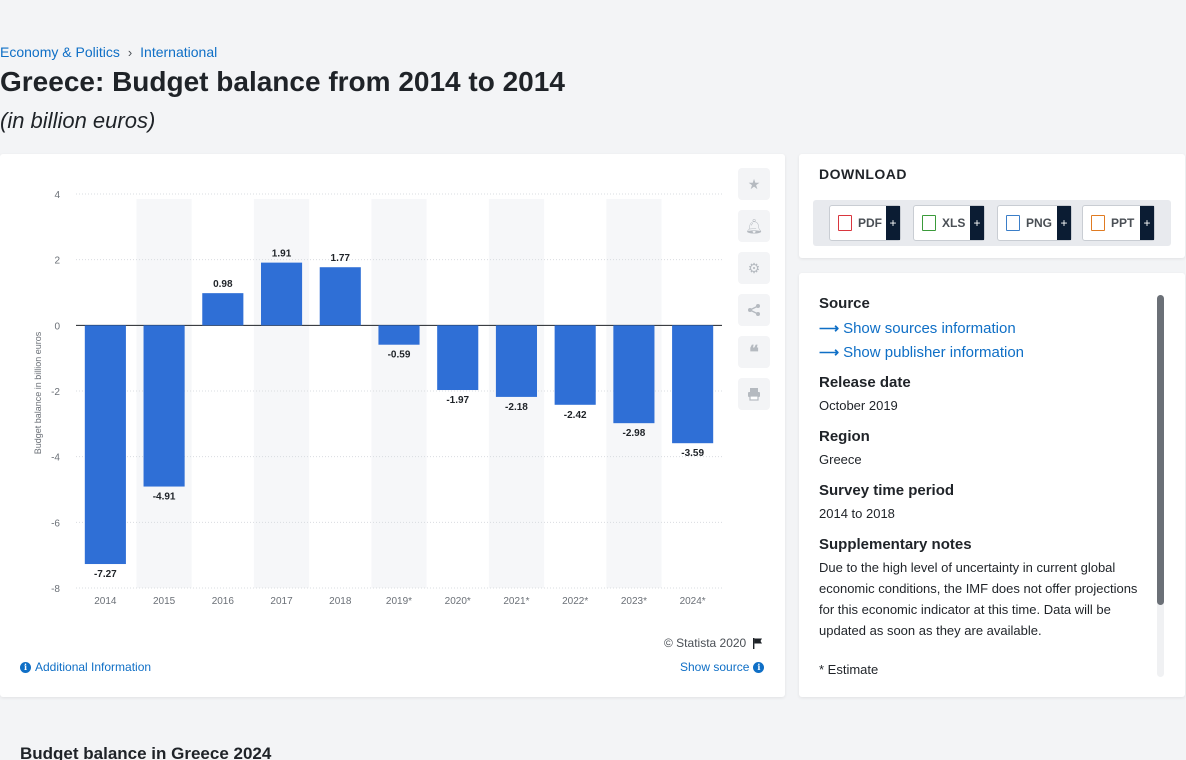 This screenshot has width=1186, height=760. Describe the element at coordinates (754, 268) in the screenshot. I see `gear-icon: ⚙` at that location.